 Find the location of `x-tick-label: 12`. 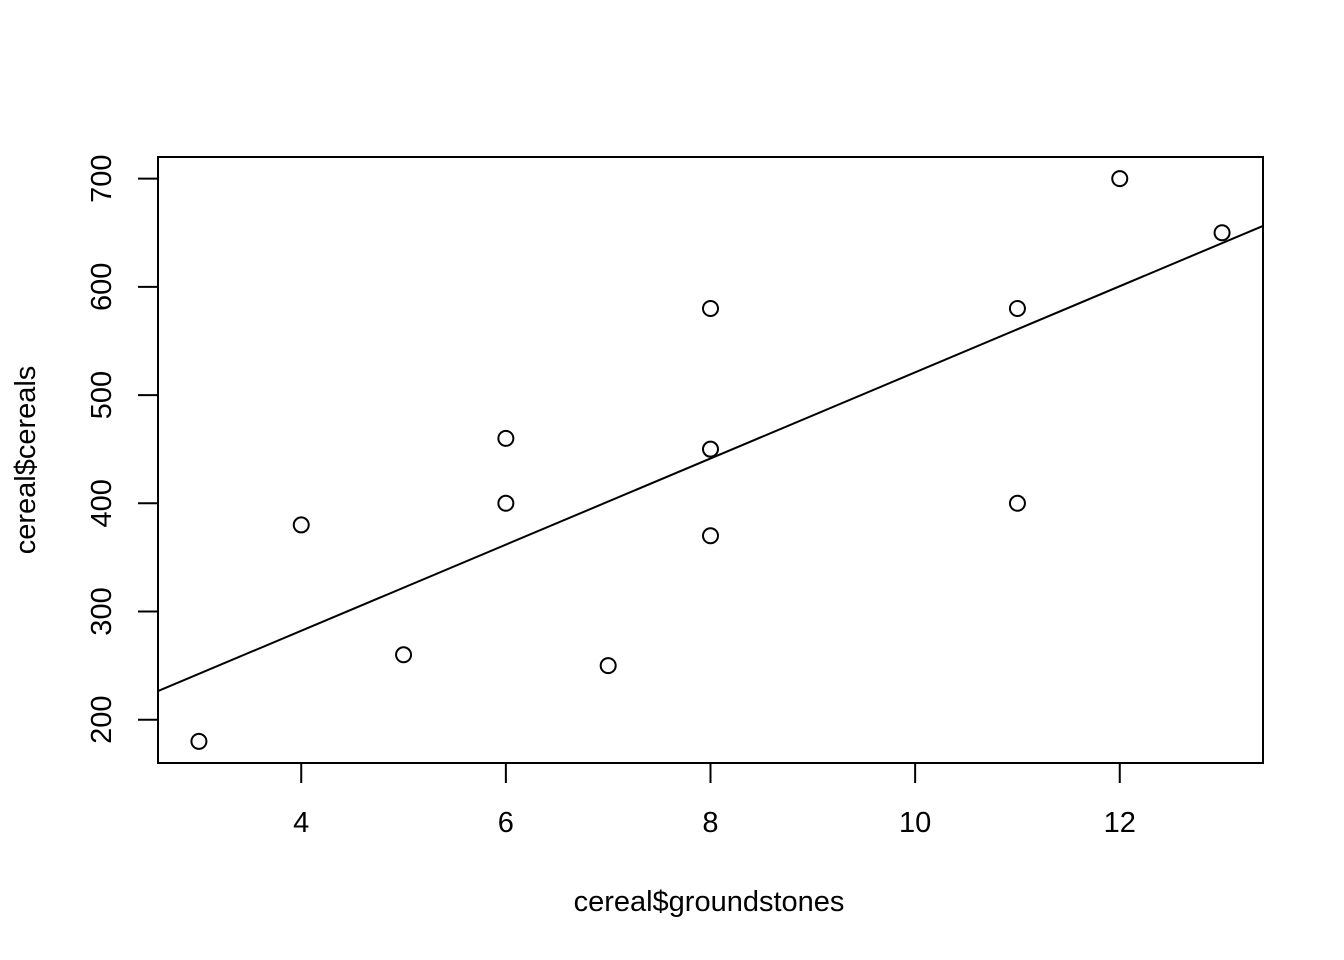

x-tick-label: 12 is located at coordinates (1120, 823).